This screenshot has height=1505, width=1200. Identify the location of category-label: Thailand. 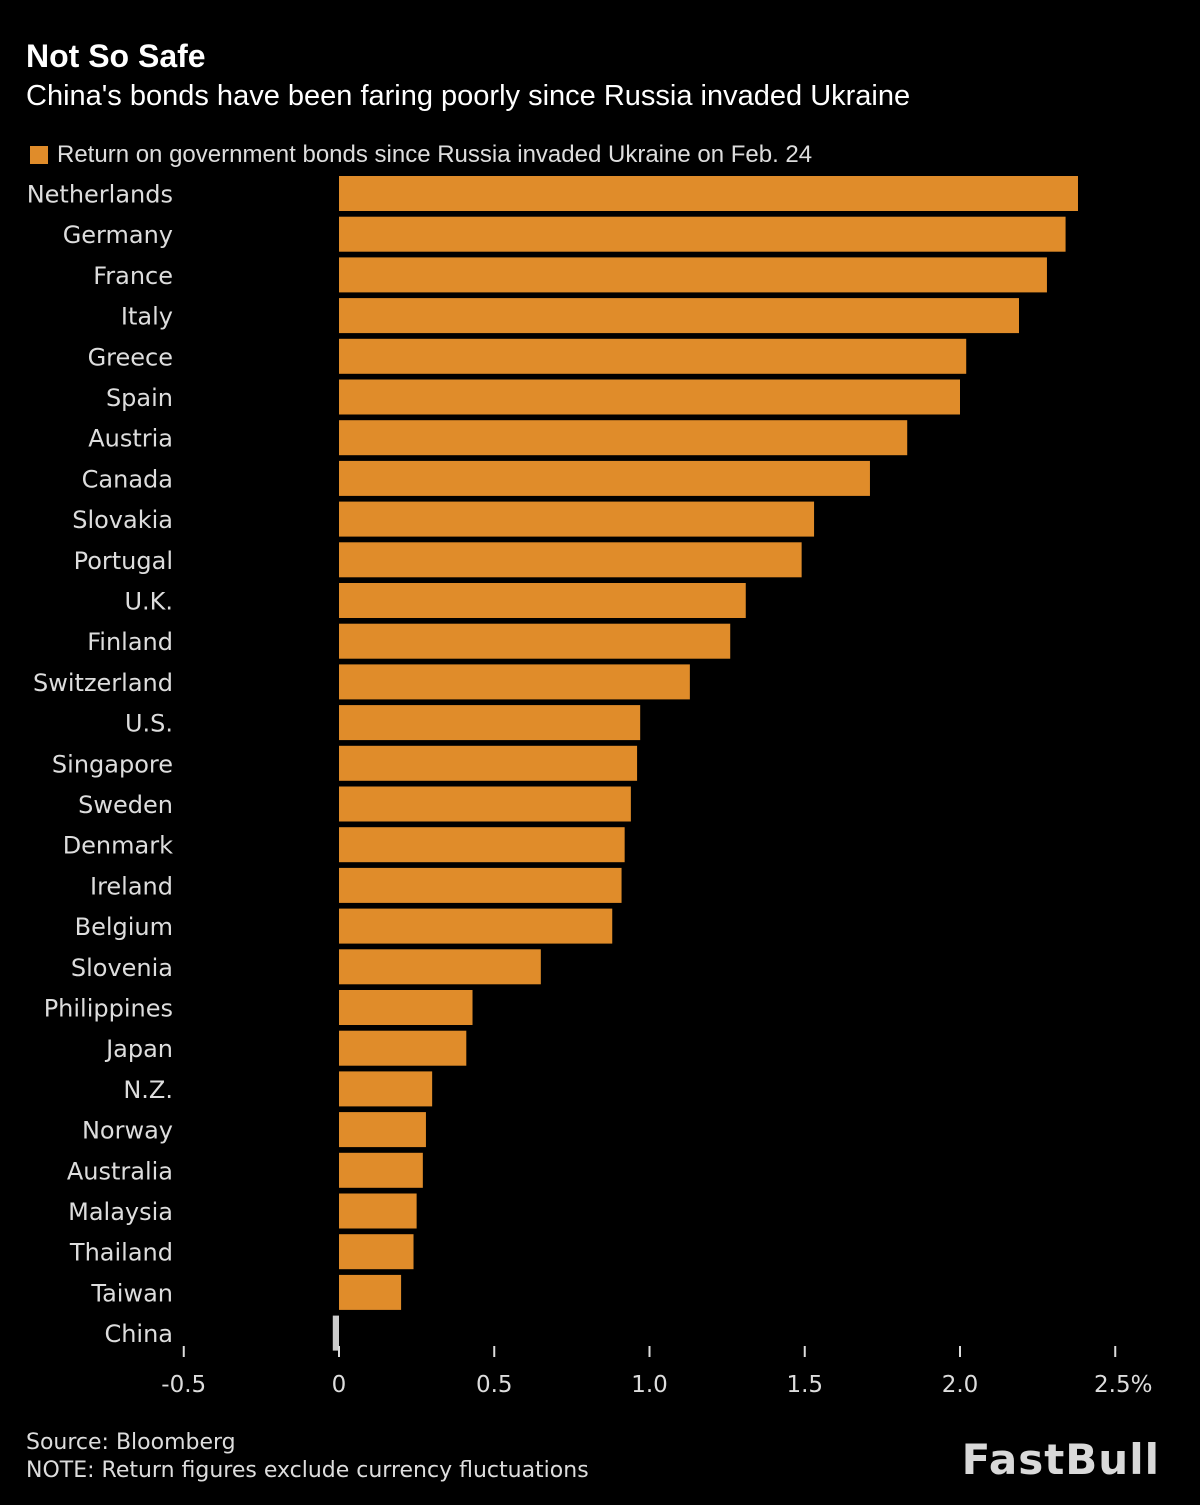
(121, 1253).